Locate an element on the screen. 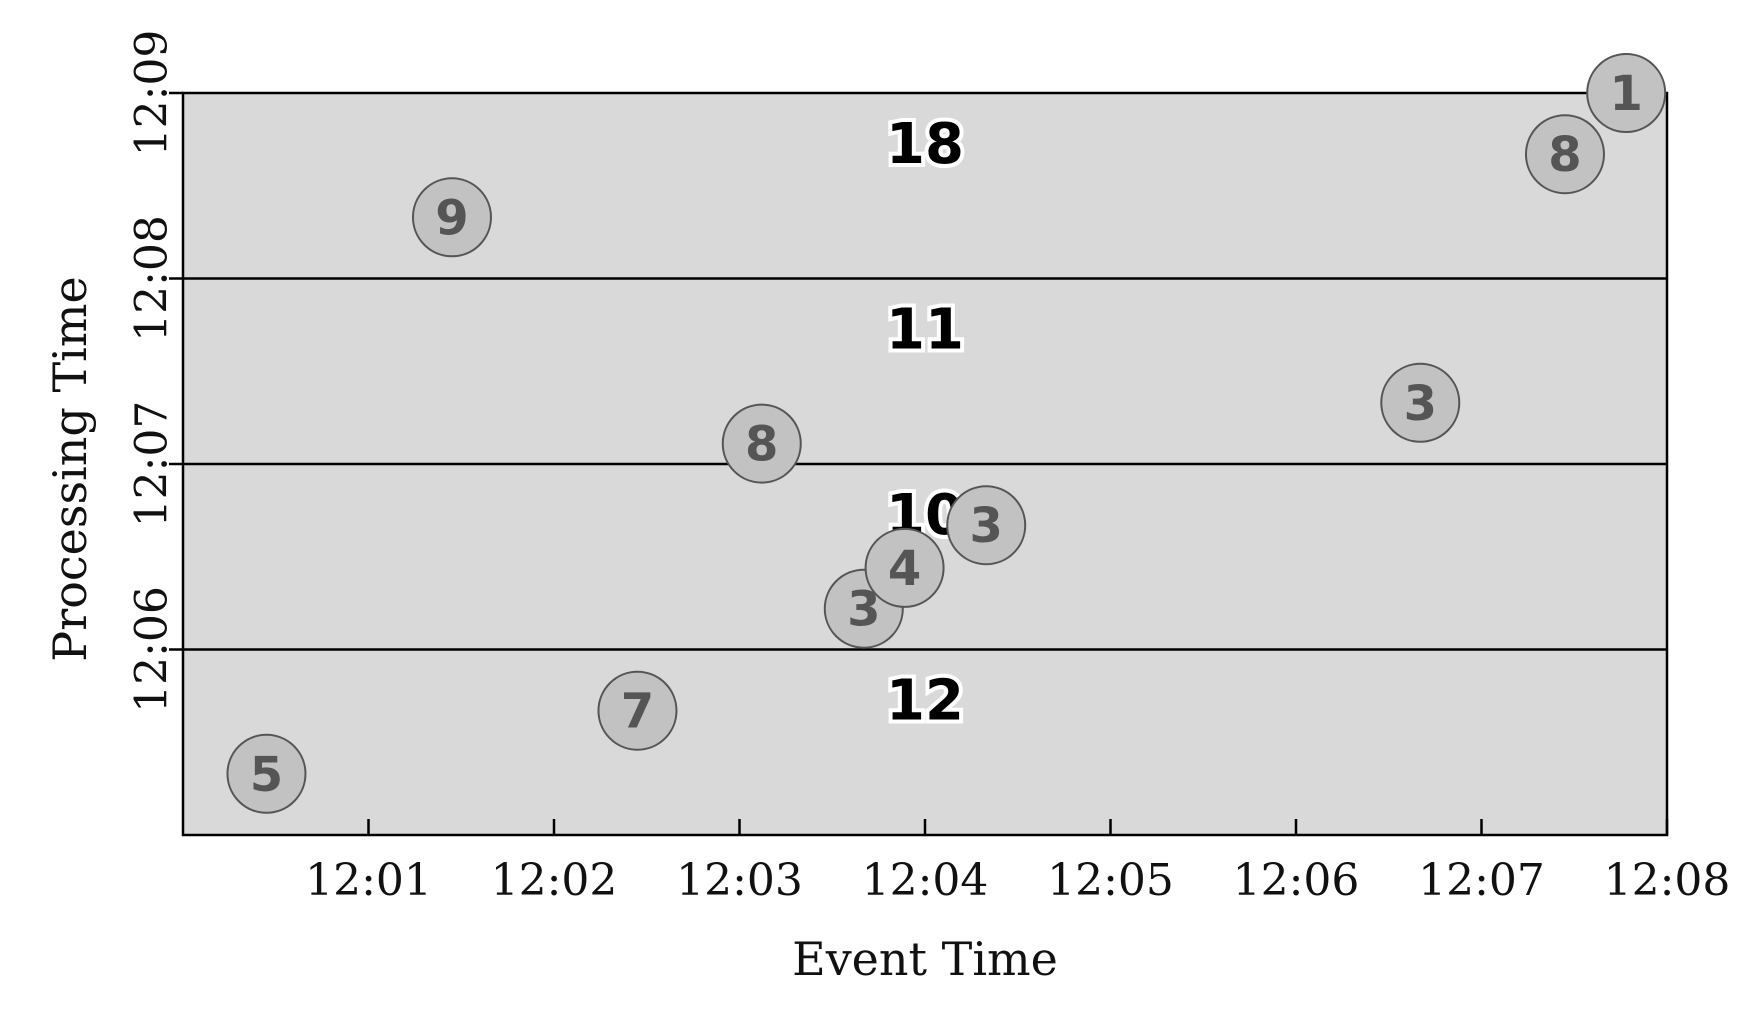 This screenshot has width=1752, height=1016. pane-label: 12 is located at coordinates (925, 701).